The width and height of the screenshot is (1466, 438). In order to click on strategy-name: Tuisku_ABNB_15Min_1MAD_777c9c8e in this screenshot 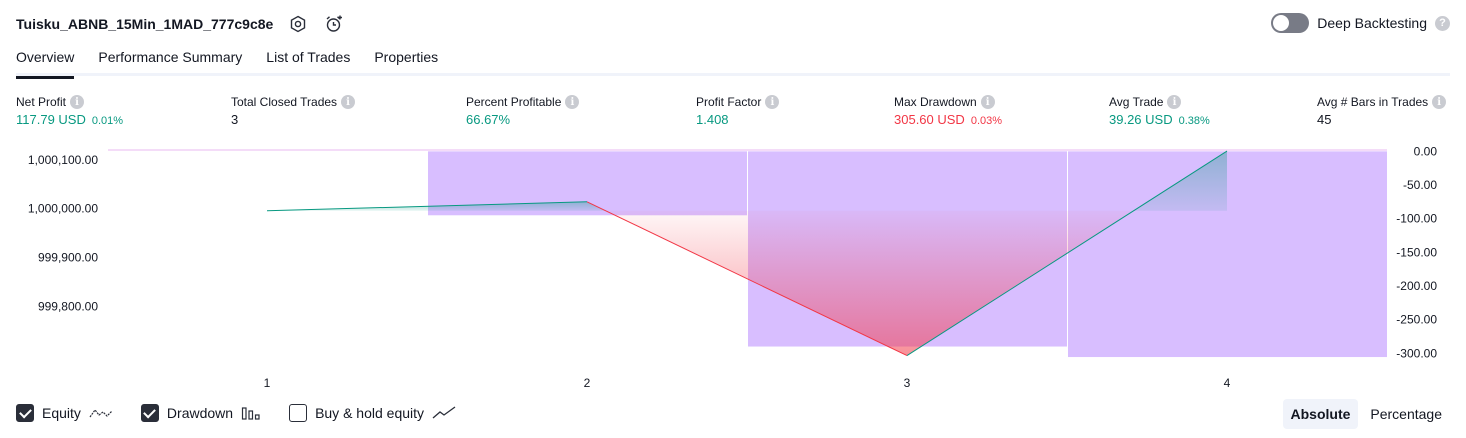, I will do `click(145, 24)`.